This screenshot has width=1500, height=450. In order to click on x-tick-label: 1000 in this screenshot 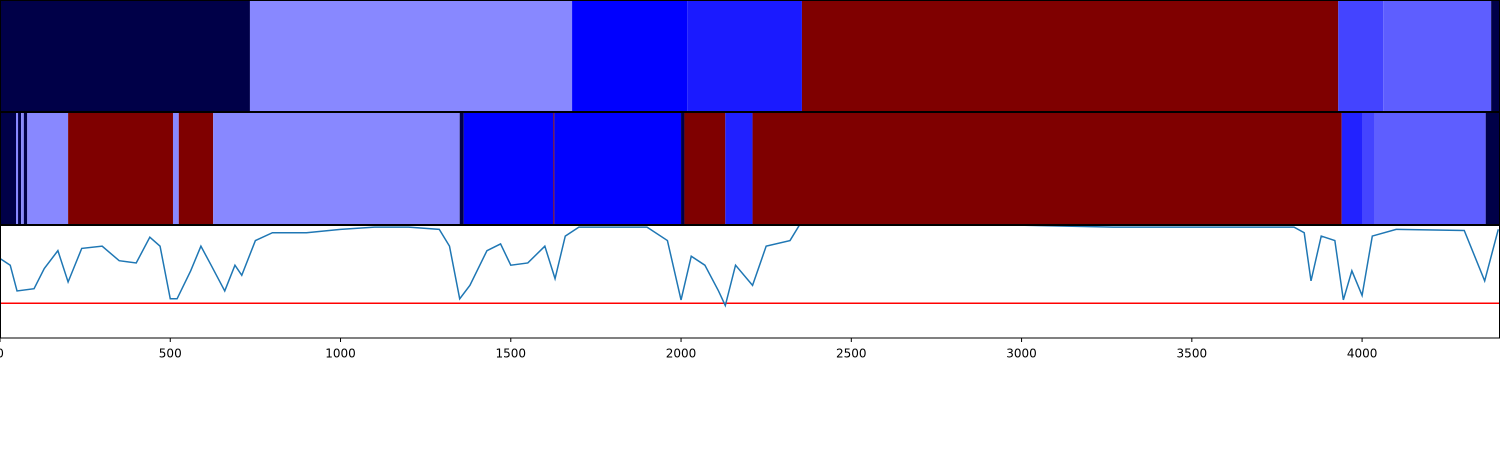, I will do `click(340, 354)`.